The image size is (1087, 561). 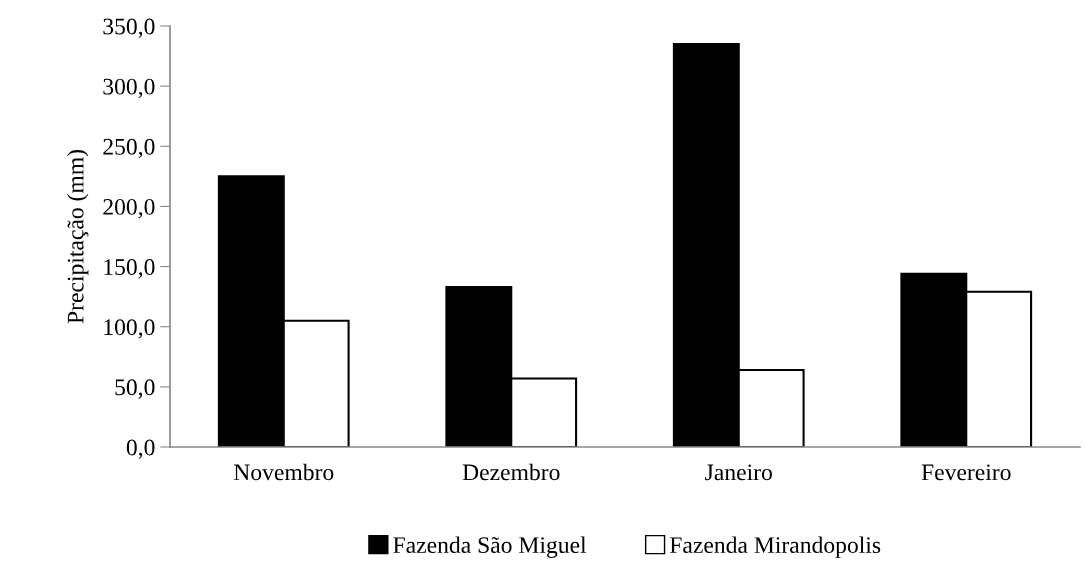 What do you see at coordinates (966, 472) in the screenshot?
I see `x-tick-label: Fevereiro` at bounding box center [966, 472].